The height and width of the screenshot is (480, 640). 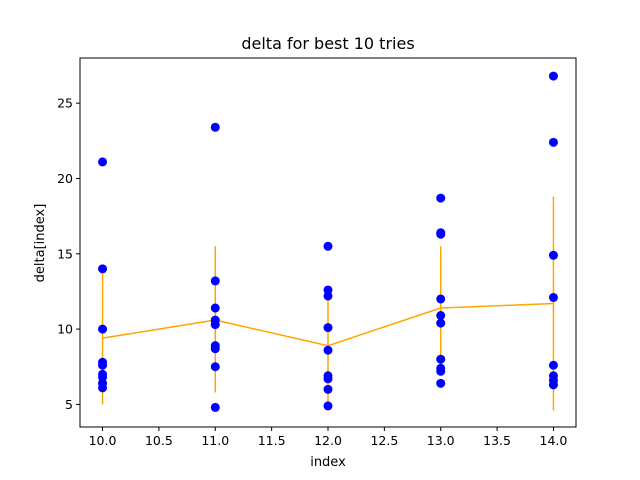 What do you see at coordinates (69, 404) in the screenshot?
I see `y-tick-label: 5` at bounding box center [69, 404].